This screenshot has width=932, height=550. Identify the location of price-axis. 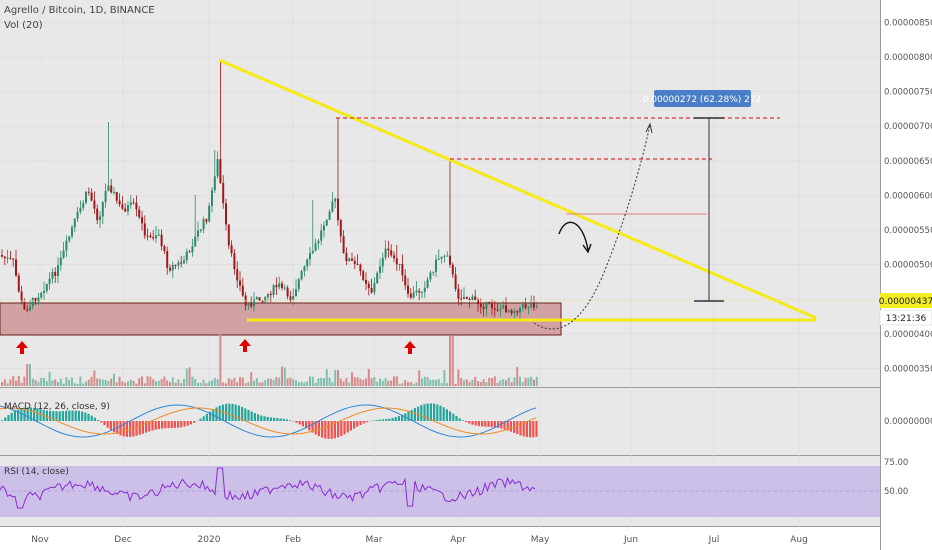
(906, 275).